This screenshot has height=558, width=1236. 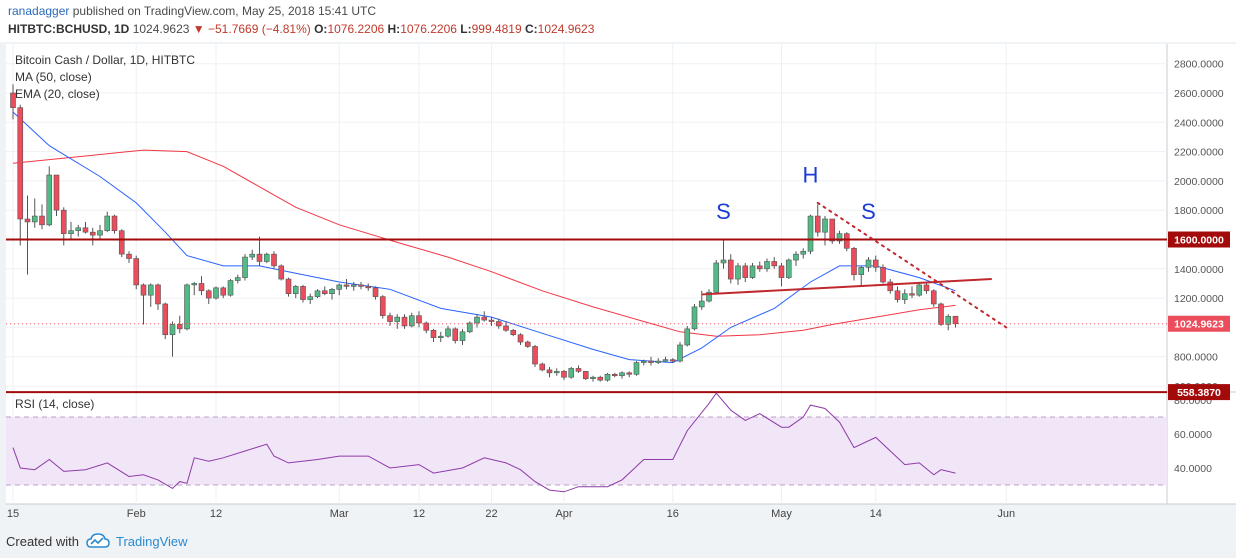 What do you see at coordinates (136, 514) in the screenshot?
I see `time-tick-label: Feb` at bounding box center [136, 514].